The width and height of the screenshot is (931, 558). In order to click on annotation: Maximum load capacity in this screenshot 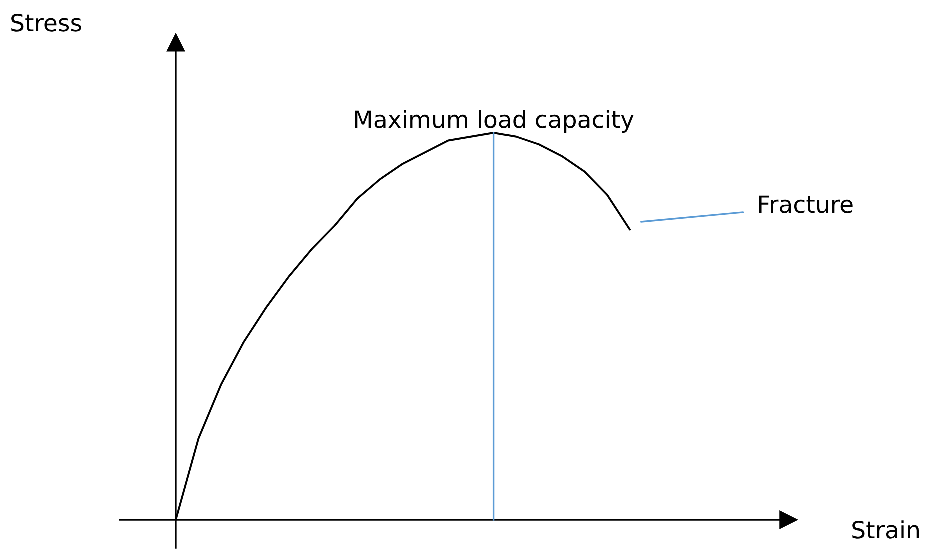, I will do `click(494, 121)`.